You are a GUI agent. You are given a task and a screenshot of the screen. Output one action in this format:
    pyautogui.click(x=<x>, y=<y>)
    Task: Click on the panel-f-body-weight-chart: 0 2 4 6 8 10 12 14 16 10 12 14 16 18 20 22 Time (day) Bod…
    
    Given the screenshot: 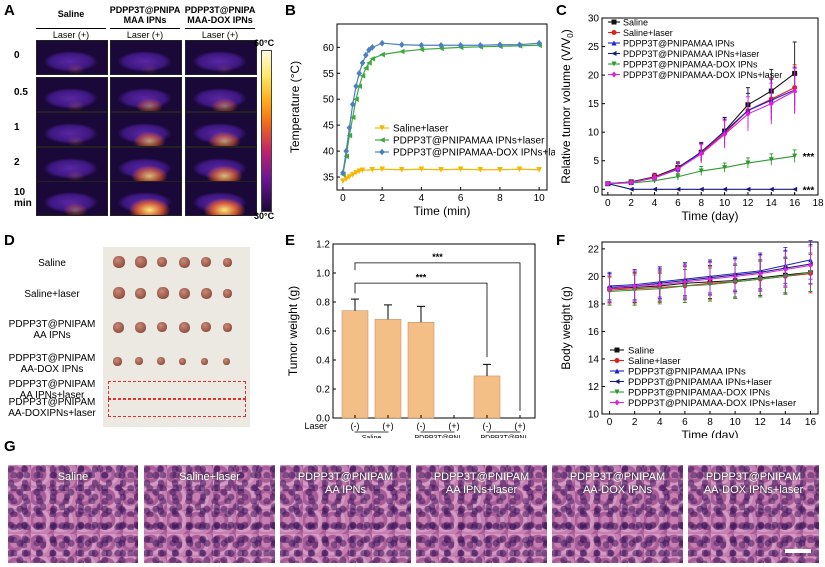 What is the action you would take?
    pyautogui.click(x=689, y=339)
    